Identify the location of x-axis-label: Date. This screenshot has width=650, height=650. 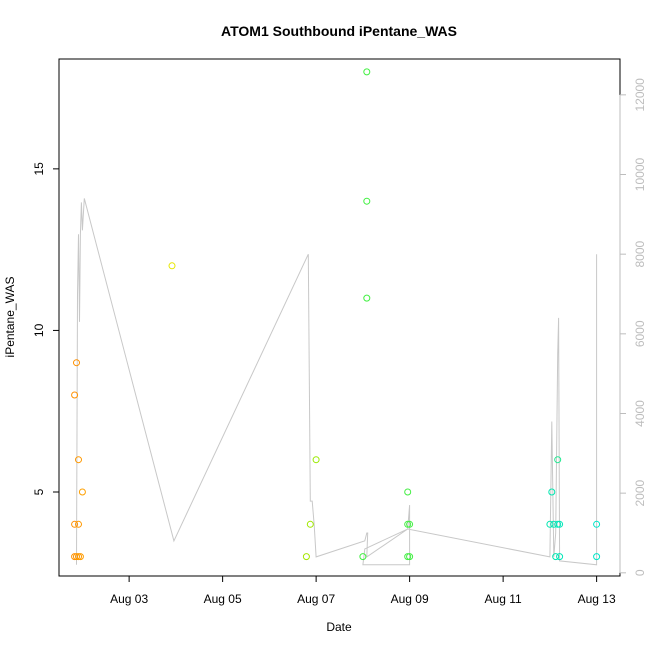
(339, 627).